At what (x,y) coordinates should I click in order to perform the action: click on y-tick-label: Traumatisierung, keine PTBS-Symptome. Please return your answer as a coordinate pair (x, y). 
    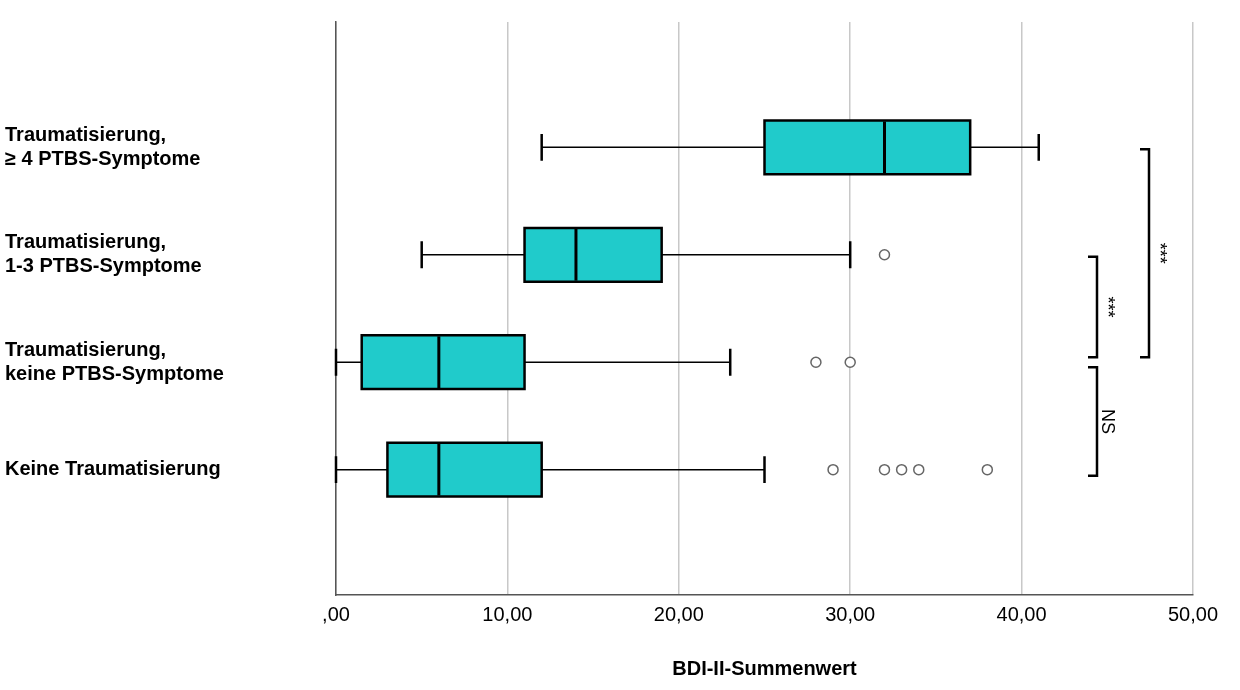
    Looking at the image, I should click on (114, 360).